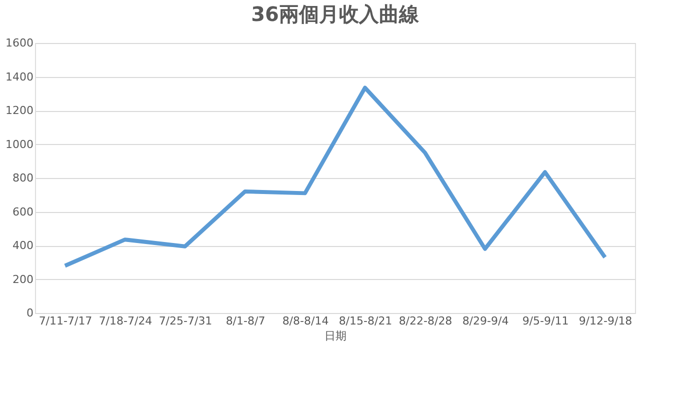  Describe the element at coordinates (335, 14) in the screenshot. I see `chart-title: 36兩個月收入曲線` at that location.